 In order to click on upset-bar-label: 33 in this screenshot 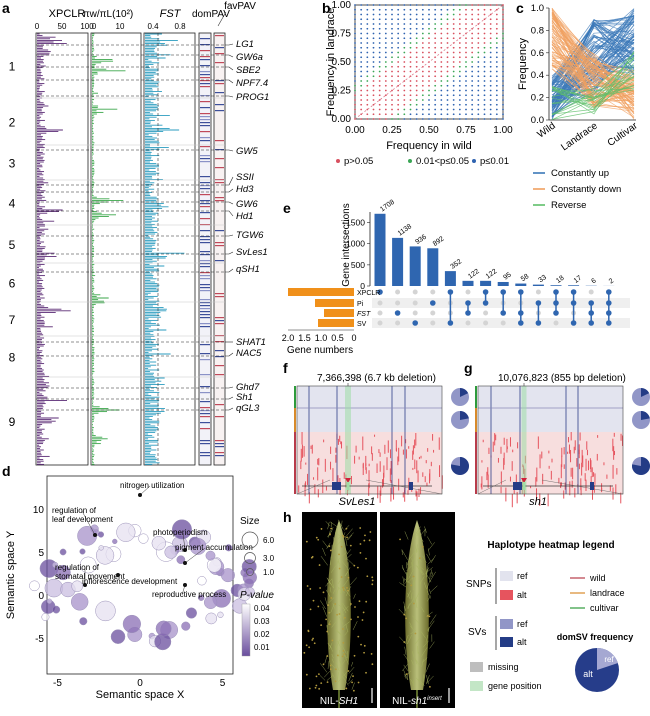, I will do `click(543, 279)`.